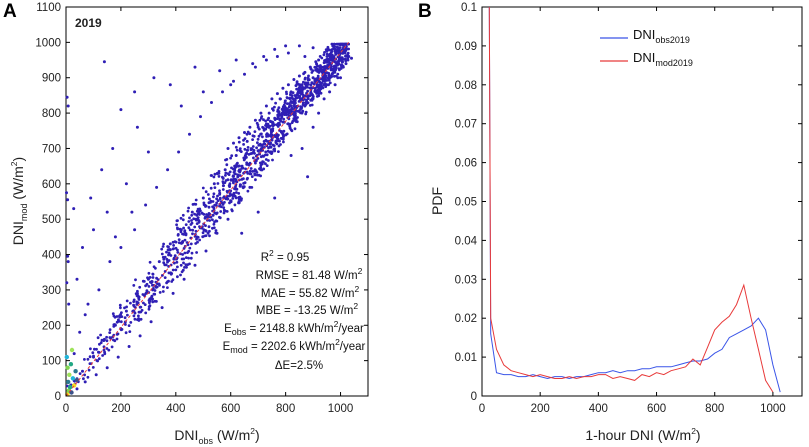  I want to click on y-tick-label: 600, so click(51, 185).